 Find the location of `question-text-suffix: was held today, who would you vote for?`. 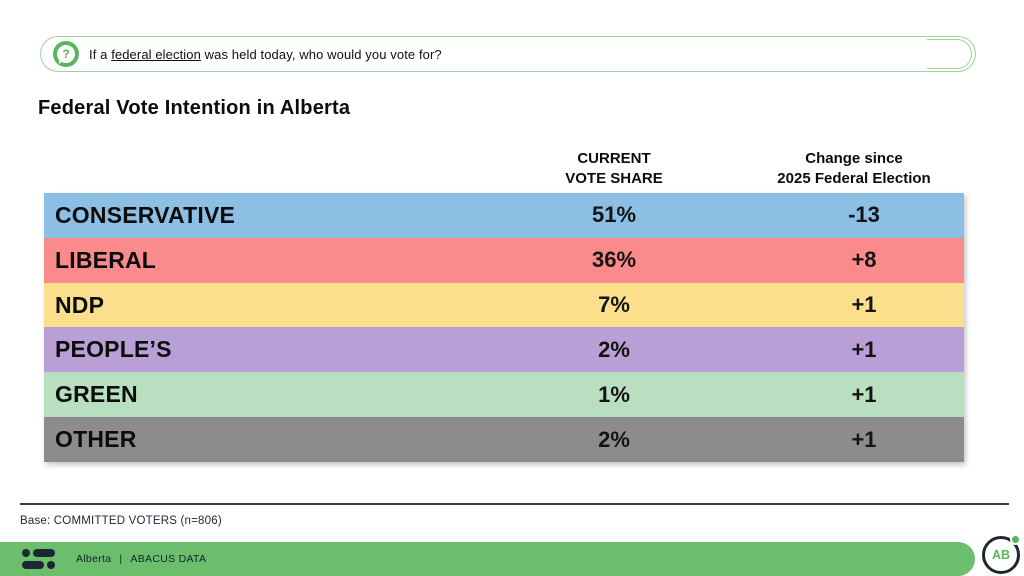

question-text-suffix: was held today, who would you vote for? is located at coordinates (321, 54).